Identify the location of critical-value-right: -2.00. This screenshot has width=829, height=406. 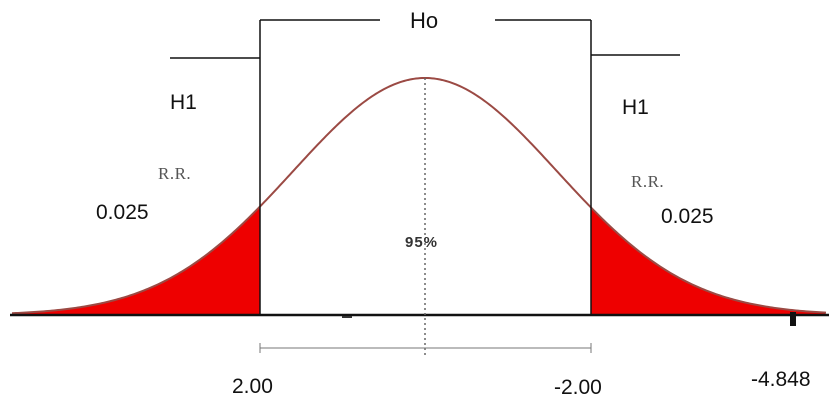
(578, 387).